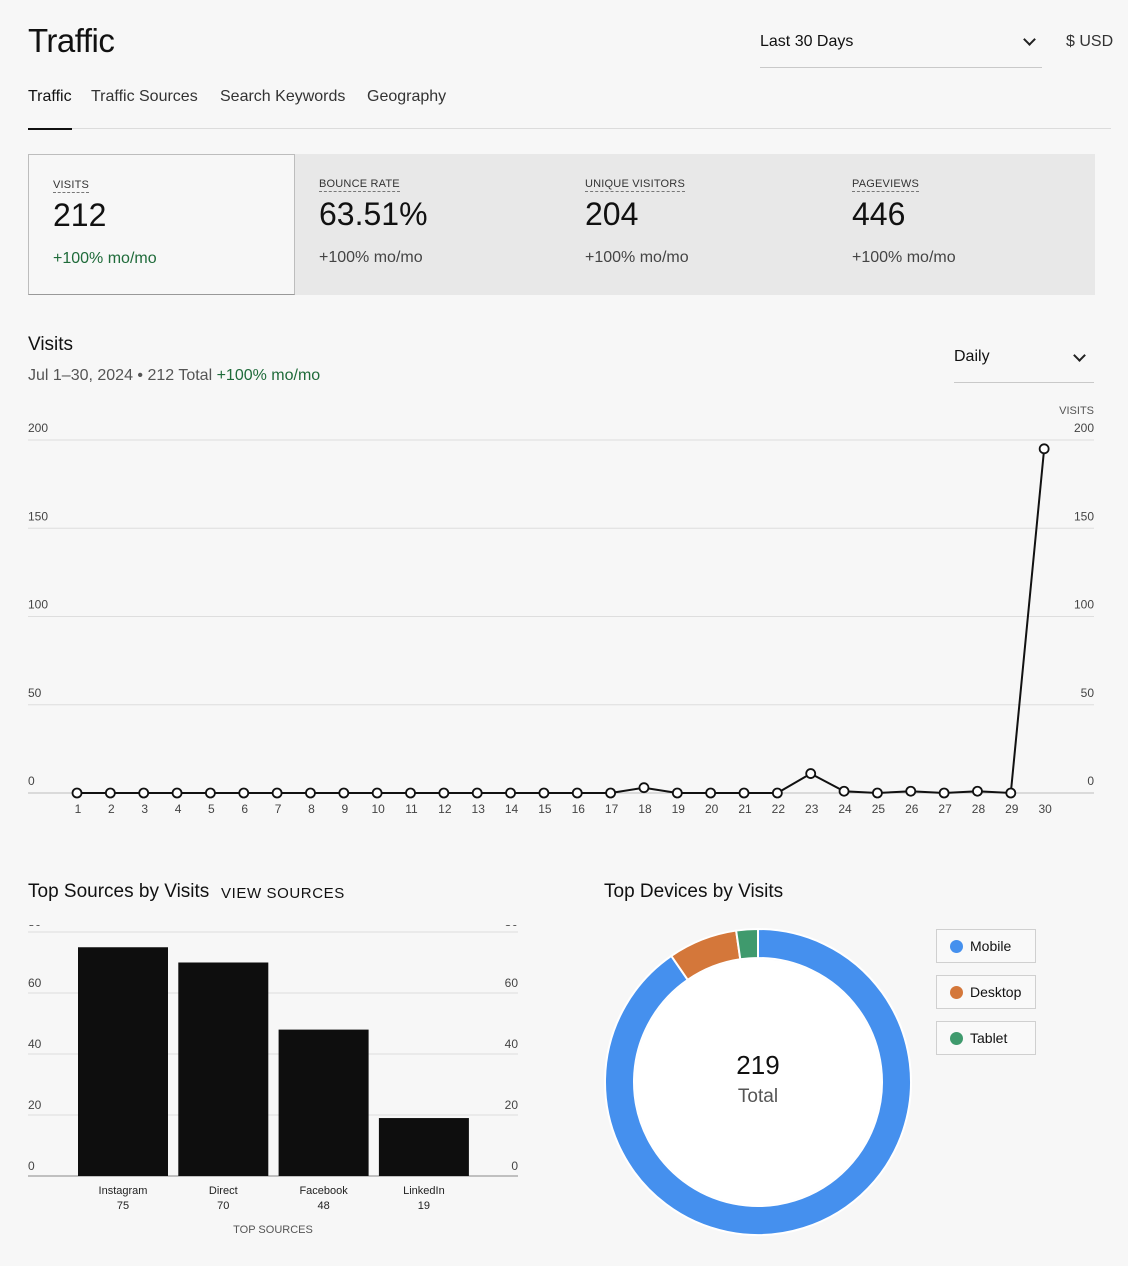  I want to click on visits-period-total: Jul 1–30, 2024 • 212 Total, so click(120, 375).